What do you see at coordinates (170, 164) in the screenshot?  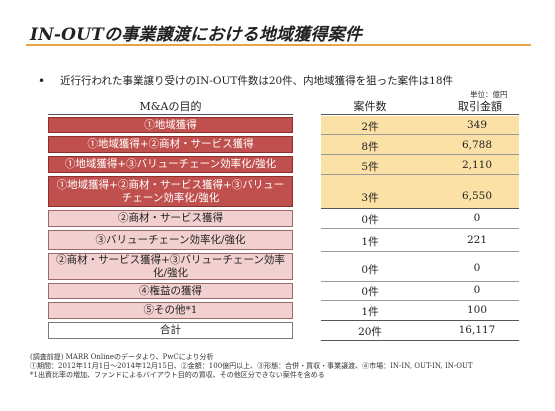 I see `purpose-cell: ①地域獲得+③バリューチェーン効率化/強化` at bounding box center [170, 164].